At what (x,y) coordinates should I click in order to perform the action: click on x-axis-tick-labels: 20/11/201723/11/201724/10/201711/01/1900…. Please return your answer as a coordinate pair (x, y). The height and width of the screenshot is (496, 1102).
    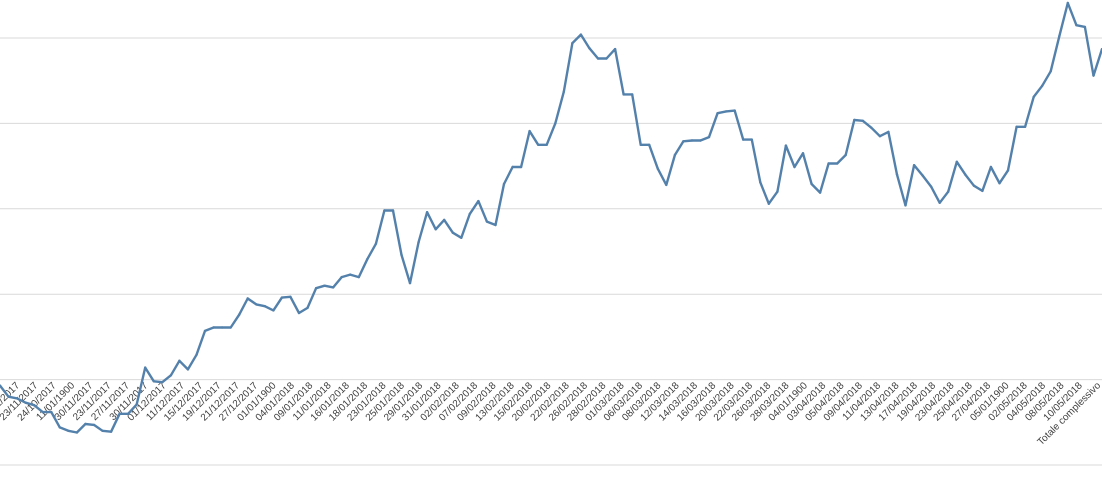
    Looking at the image, I should click on (551, 414).